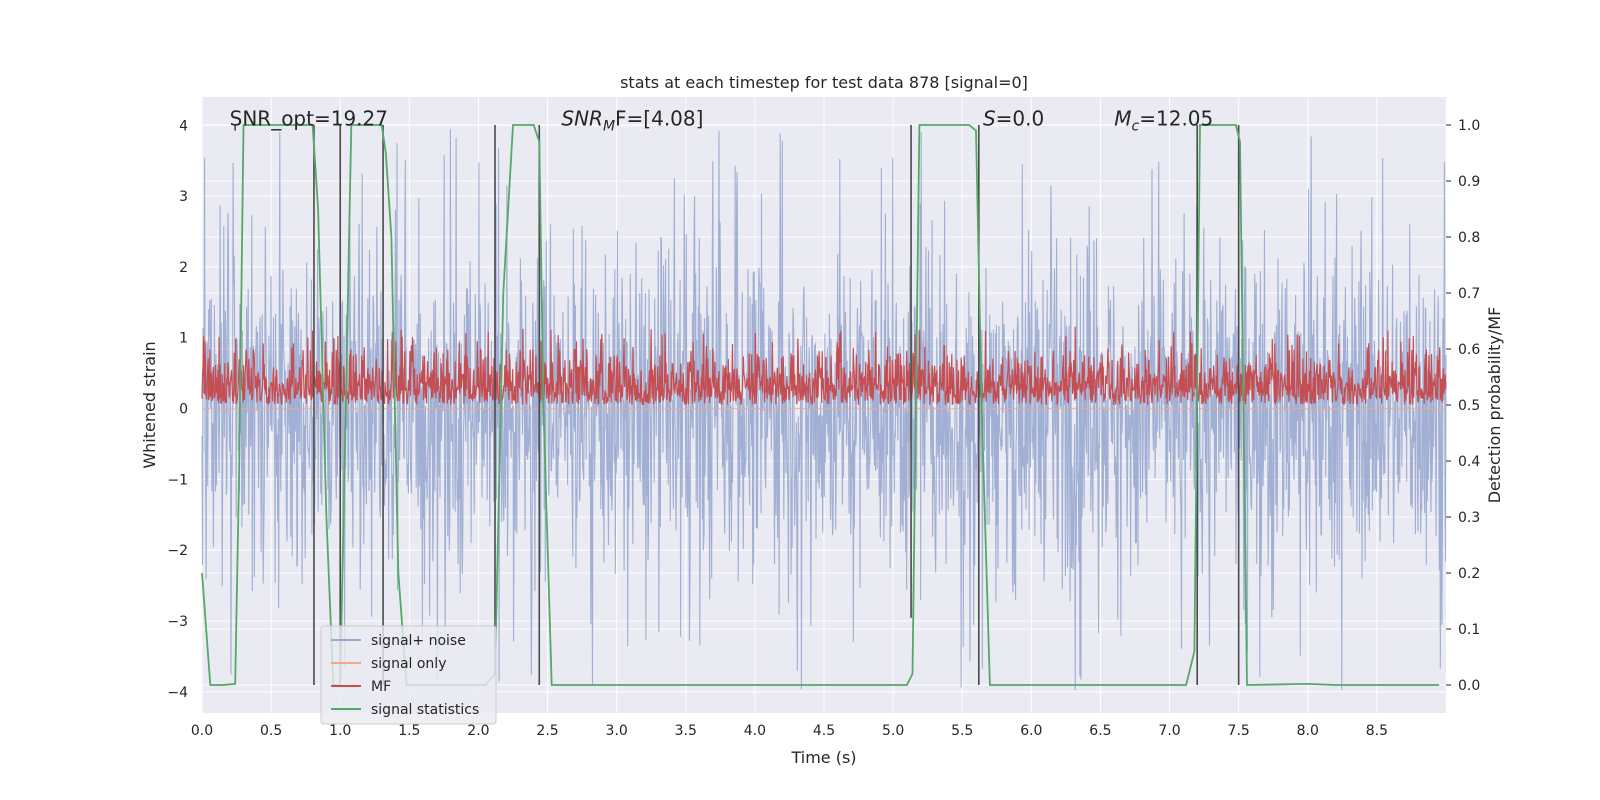  Describe the element at coordinates (1169, 731) in the screenshot. I see `x-tick-label: 7.0` at that location.